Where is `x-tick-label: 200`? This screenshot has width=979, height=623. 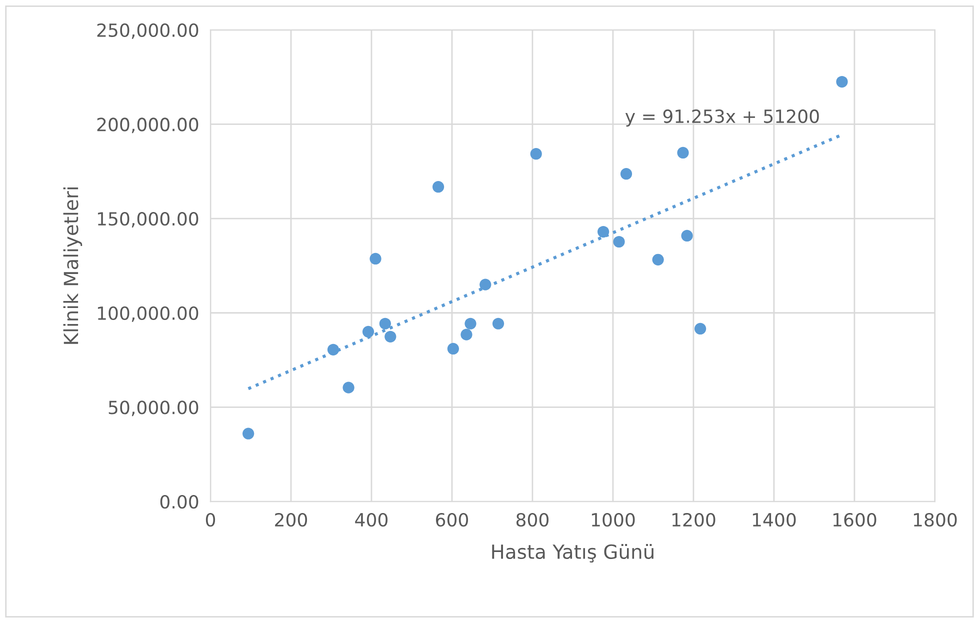 x-tick-label: 200 is located at coordinates (291, 519).